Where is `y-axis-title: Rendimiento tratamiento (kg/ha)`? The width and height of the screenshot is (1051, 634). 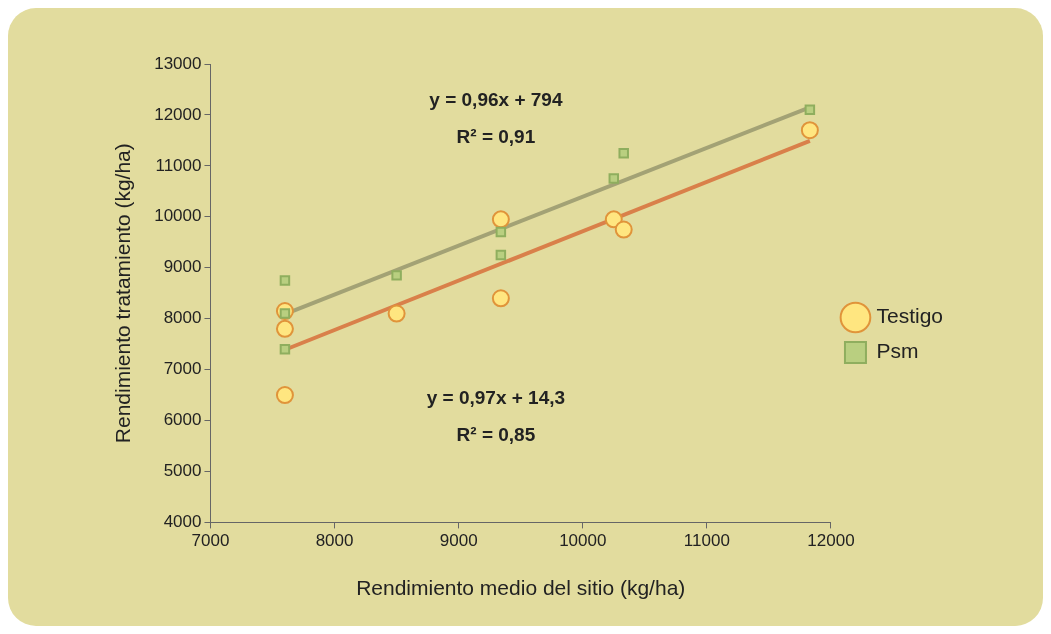 y-axis-title: Rendimiento tratamiento (kg/ha) is located at coordinates (123, 293).